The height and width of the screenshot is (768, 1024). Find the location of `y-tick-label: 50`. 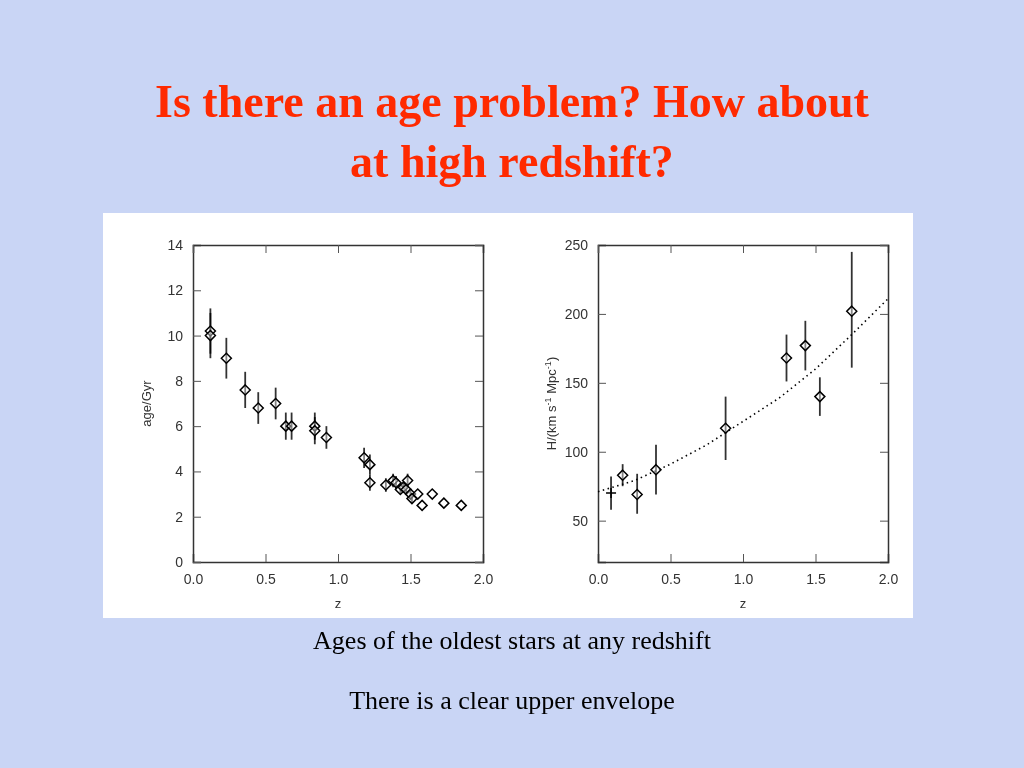

y-tick-label: 50 is located at coordinates (580, 520).